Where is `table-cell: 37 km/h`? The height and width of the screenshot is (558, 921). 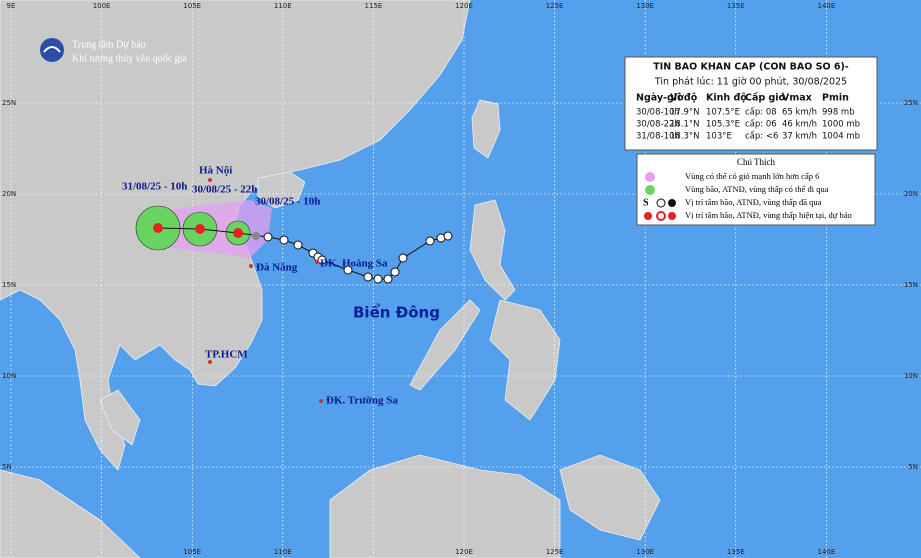
table-cell: 37 km/h is located at coordinates (799, 137).